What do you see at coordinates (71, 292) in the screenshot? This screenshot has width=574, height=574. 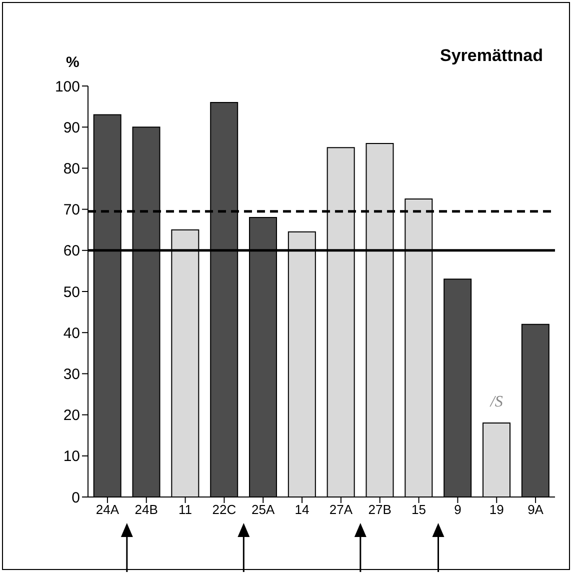 I see `y-tick-label: 50` at bounding box center [71, 292].